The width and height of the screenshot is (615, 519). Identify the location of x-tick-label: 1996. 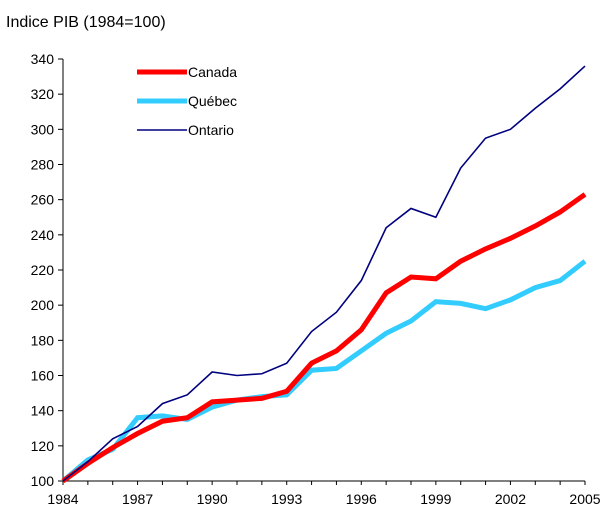
(361, 499).